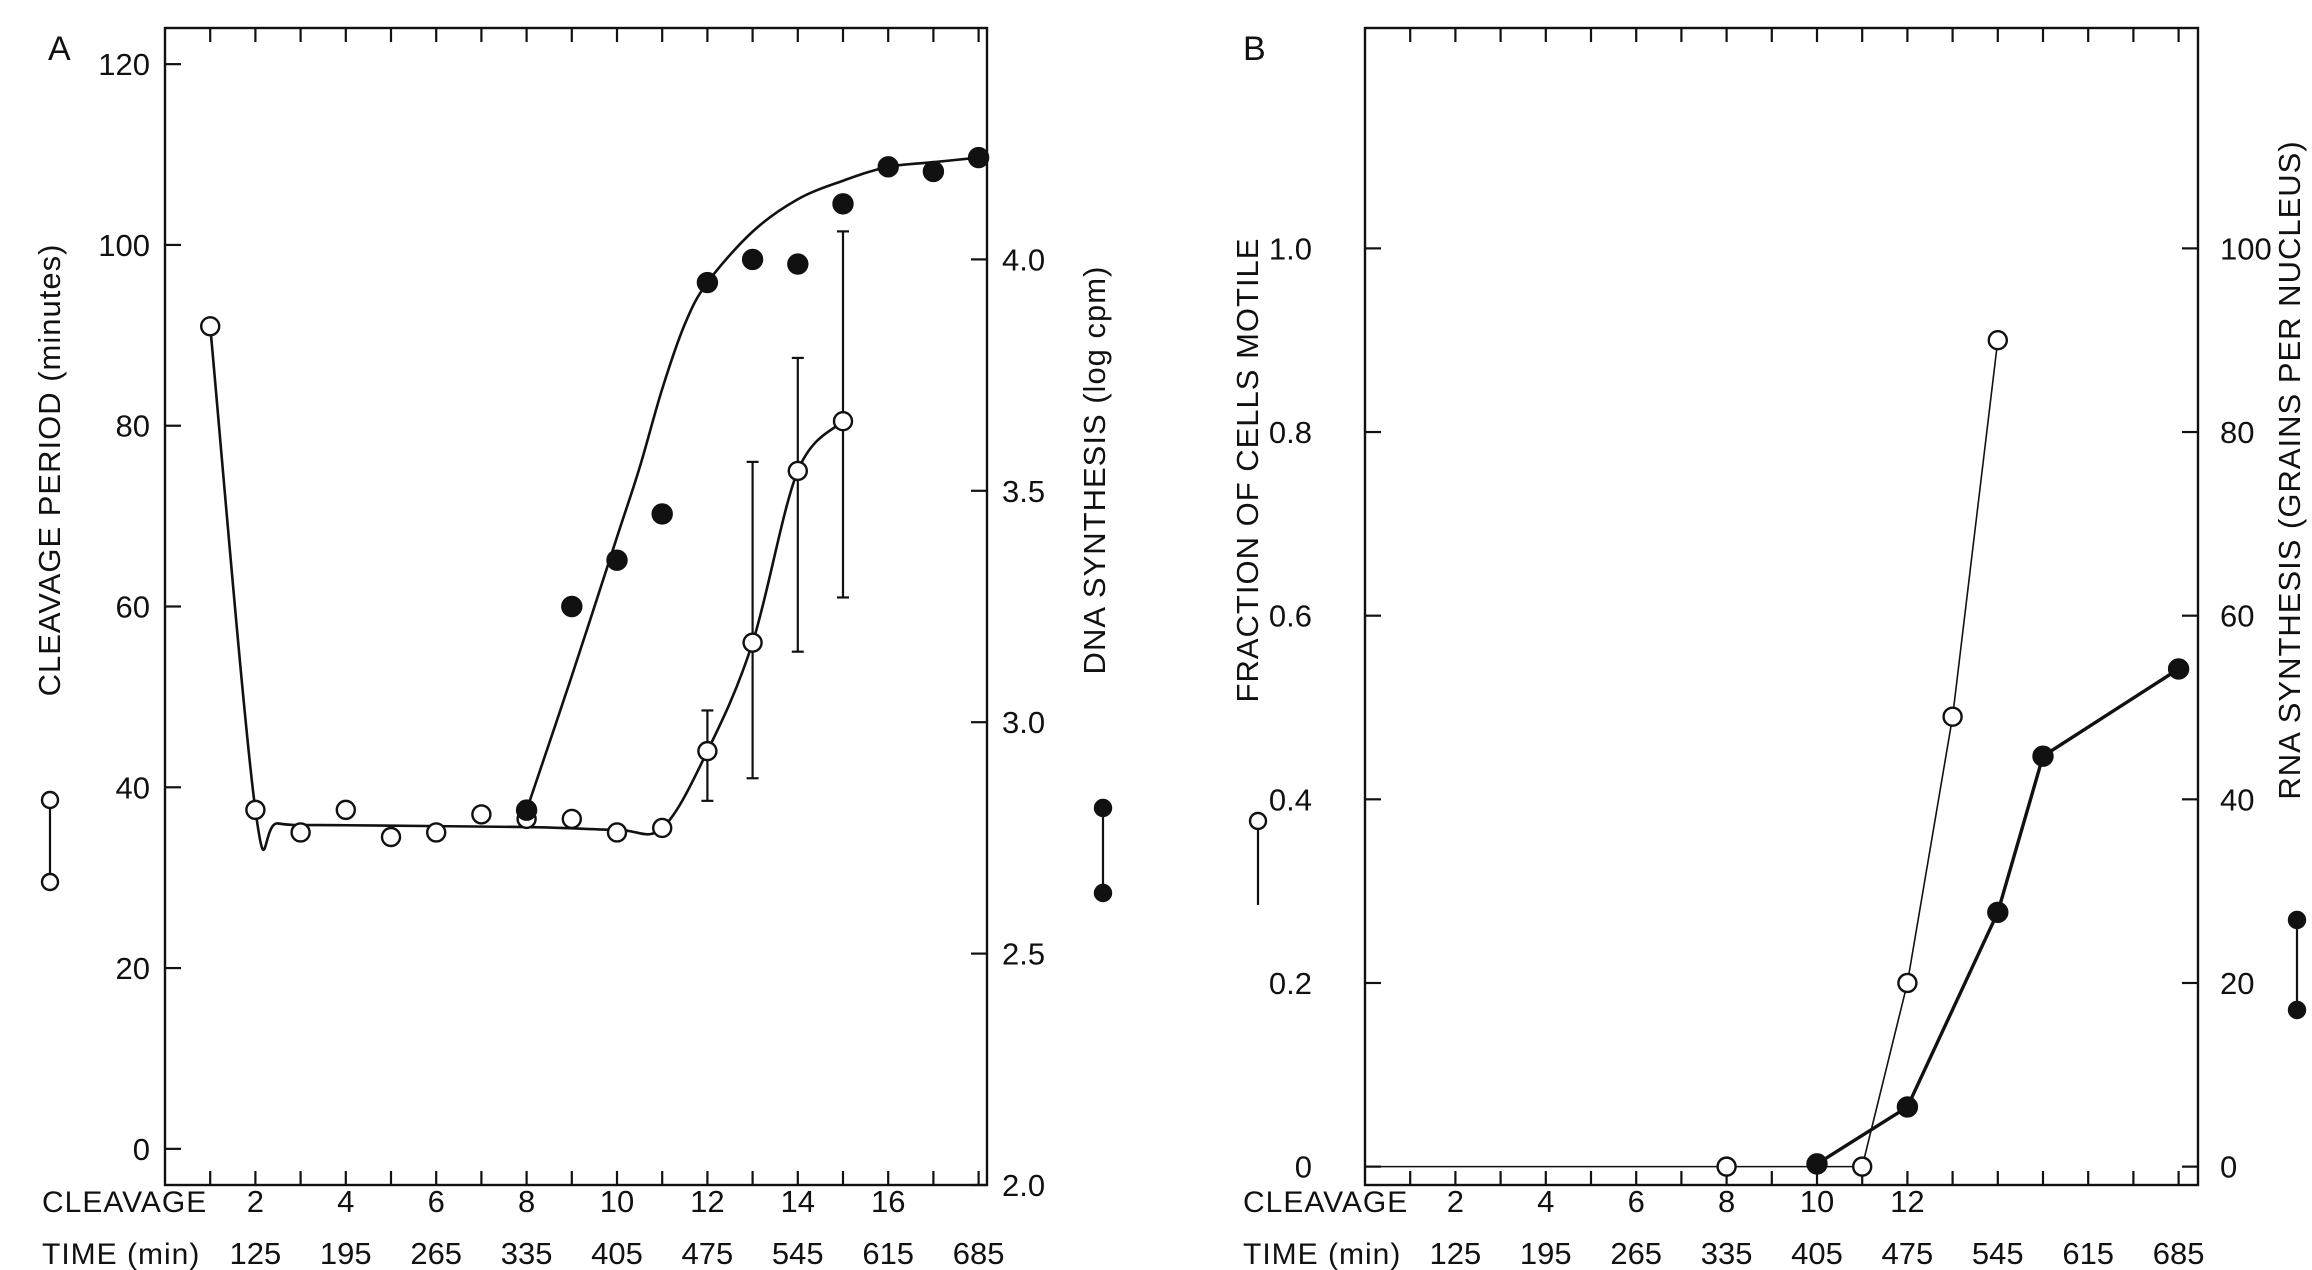 The width and height of the screenshot is (2312, 1270). Describe the element at coordinates (708, 1253) in the screenshot. I see `time-tick-label: 475` at that location.